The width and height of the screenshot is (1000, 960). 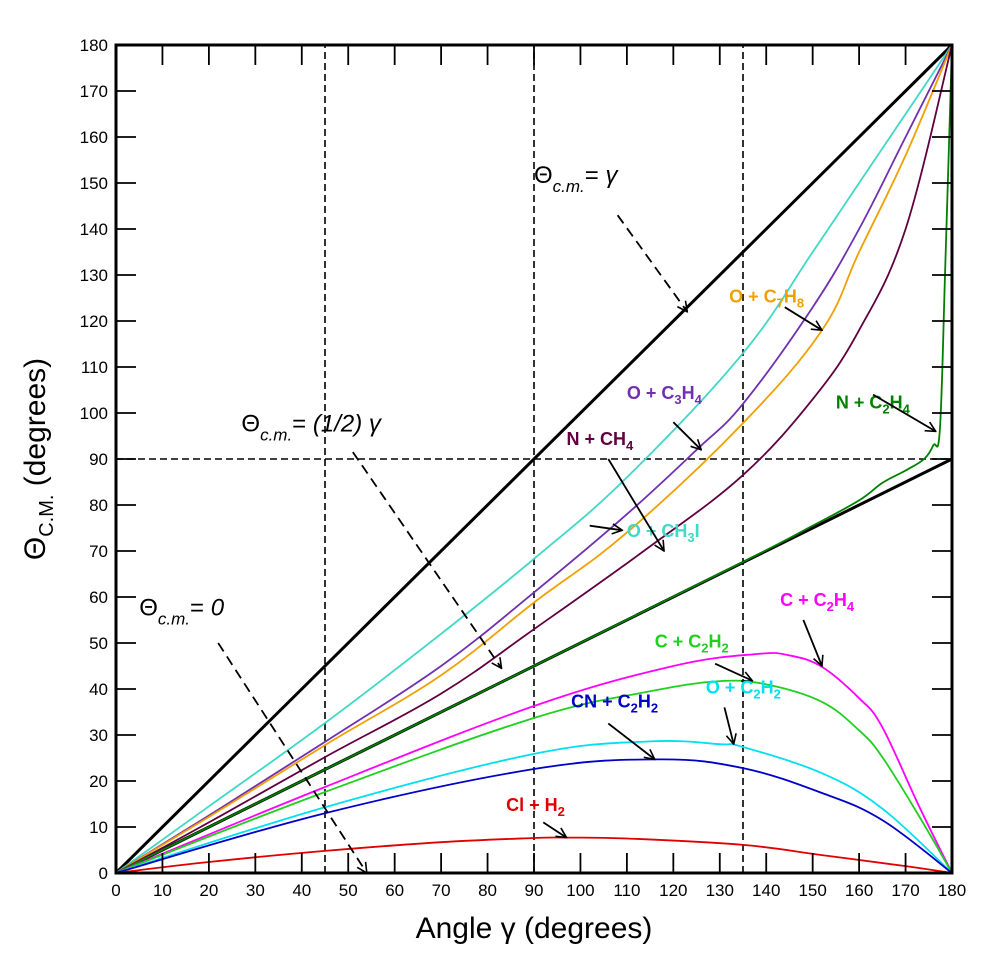 I want to click on annotation-theta-equals-gamma-arrow, so click(x=652, y=263).